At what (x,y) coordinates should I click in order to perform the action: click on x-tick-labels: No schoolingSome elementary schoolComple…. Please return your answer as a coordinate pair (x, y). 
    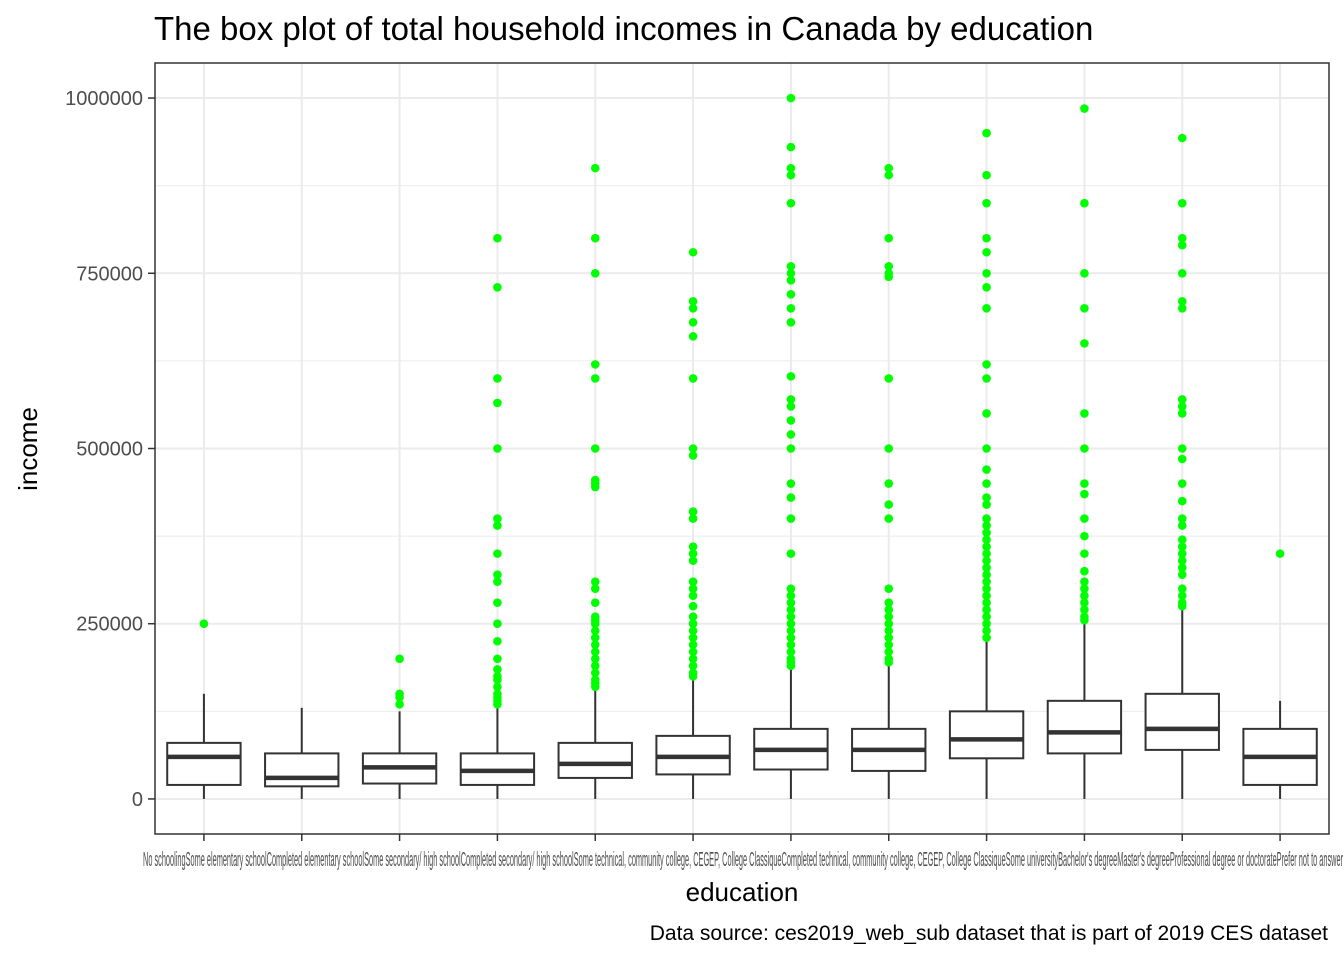
    Looking at the image, I should click on (743, 860).